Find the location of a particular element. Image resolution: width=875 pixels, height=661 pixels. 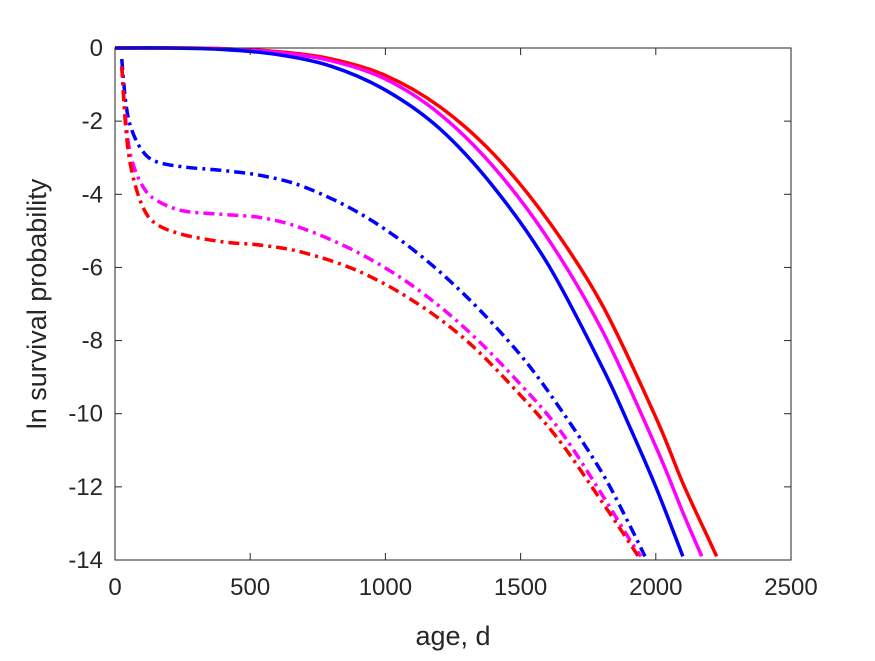

x-axis-label: age, d is located at coordinates (452, 636).